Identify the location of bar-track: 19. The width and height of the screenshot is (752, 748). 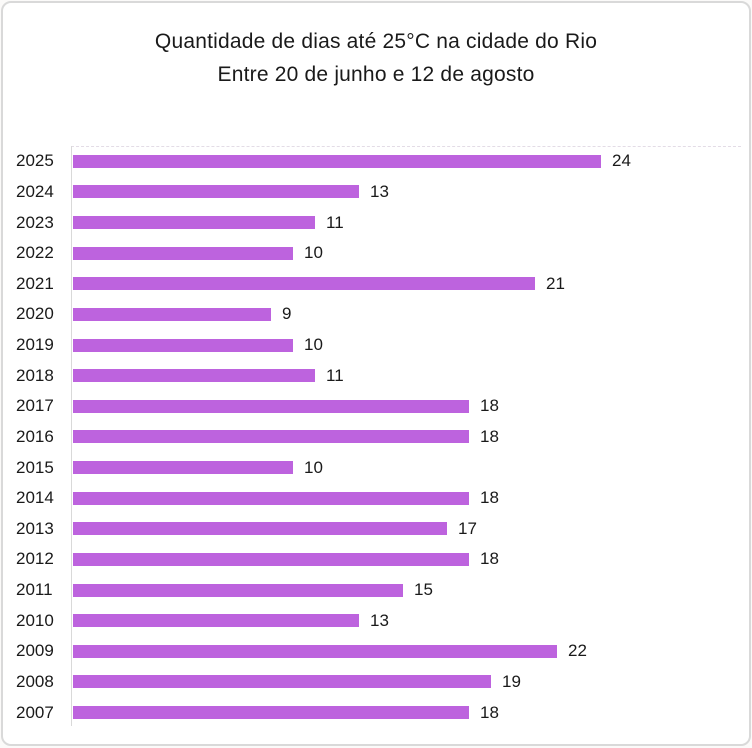
(410, 682).